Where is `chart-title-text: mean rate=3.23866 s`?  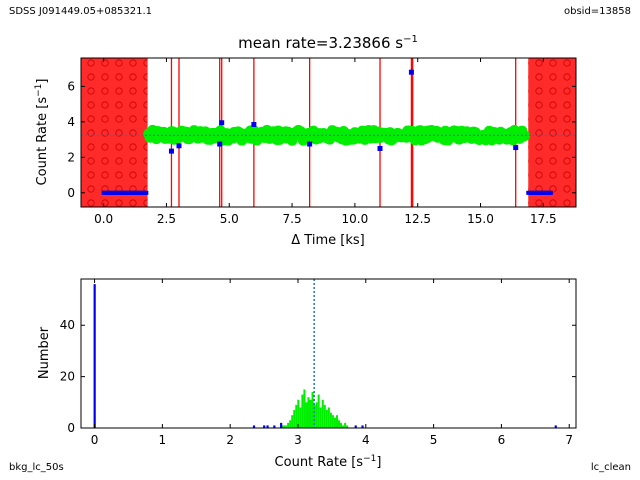 chart-title-text: mean rate=3.23866 s is located at coordinates (320, 43).